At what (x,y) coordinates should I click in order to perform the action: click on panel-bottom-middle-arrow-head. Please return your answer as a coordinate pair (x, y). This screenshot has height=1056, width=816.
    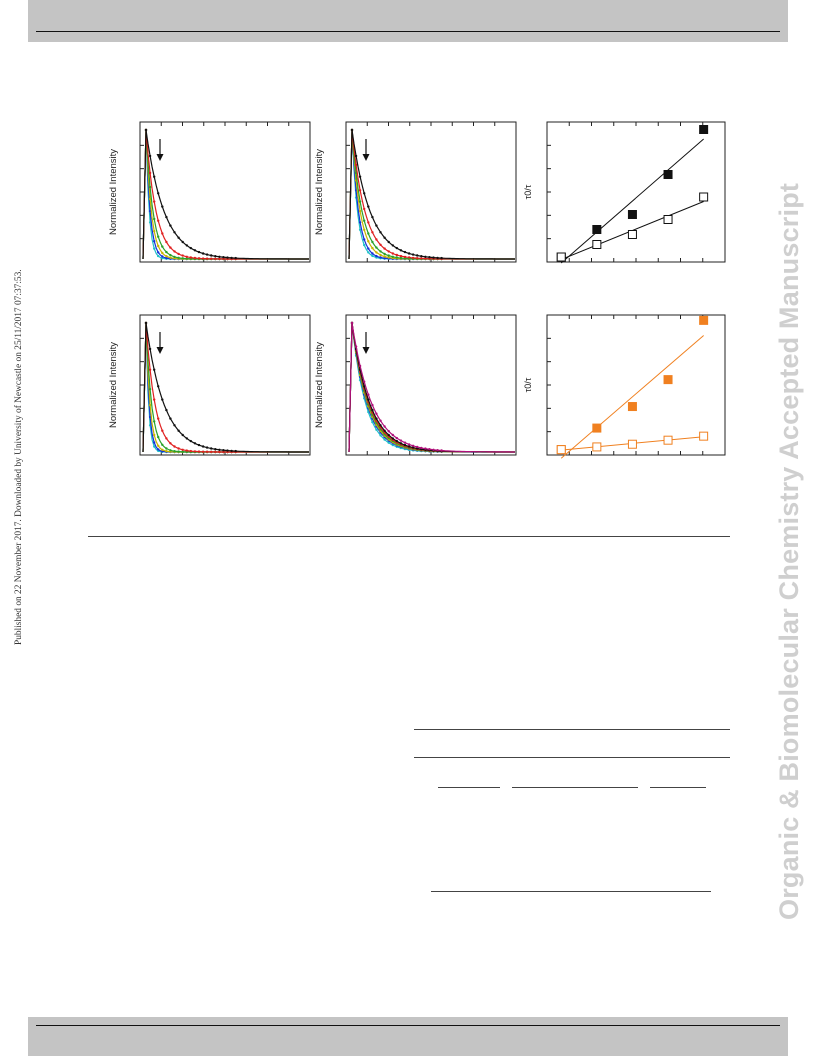
    Looking at the image, I should click on (366, 350).